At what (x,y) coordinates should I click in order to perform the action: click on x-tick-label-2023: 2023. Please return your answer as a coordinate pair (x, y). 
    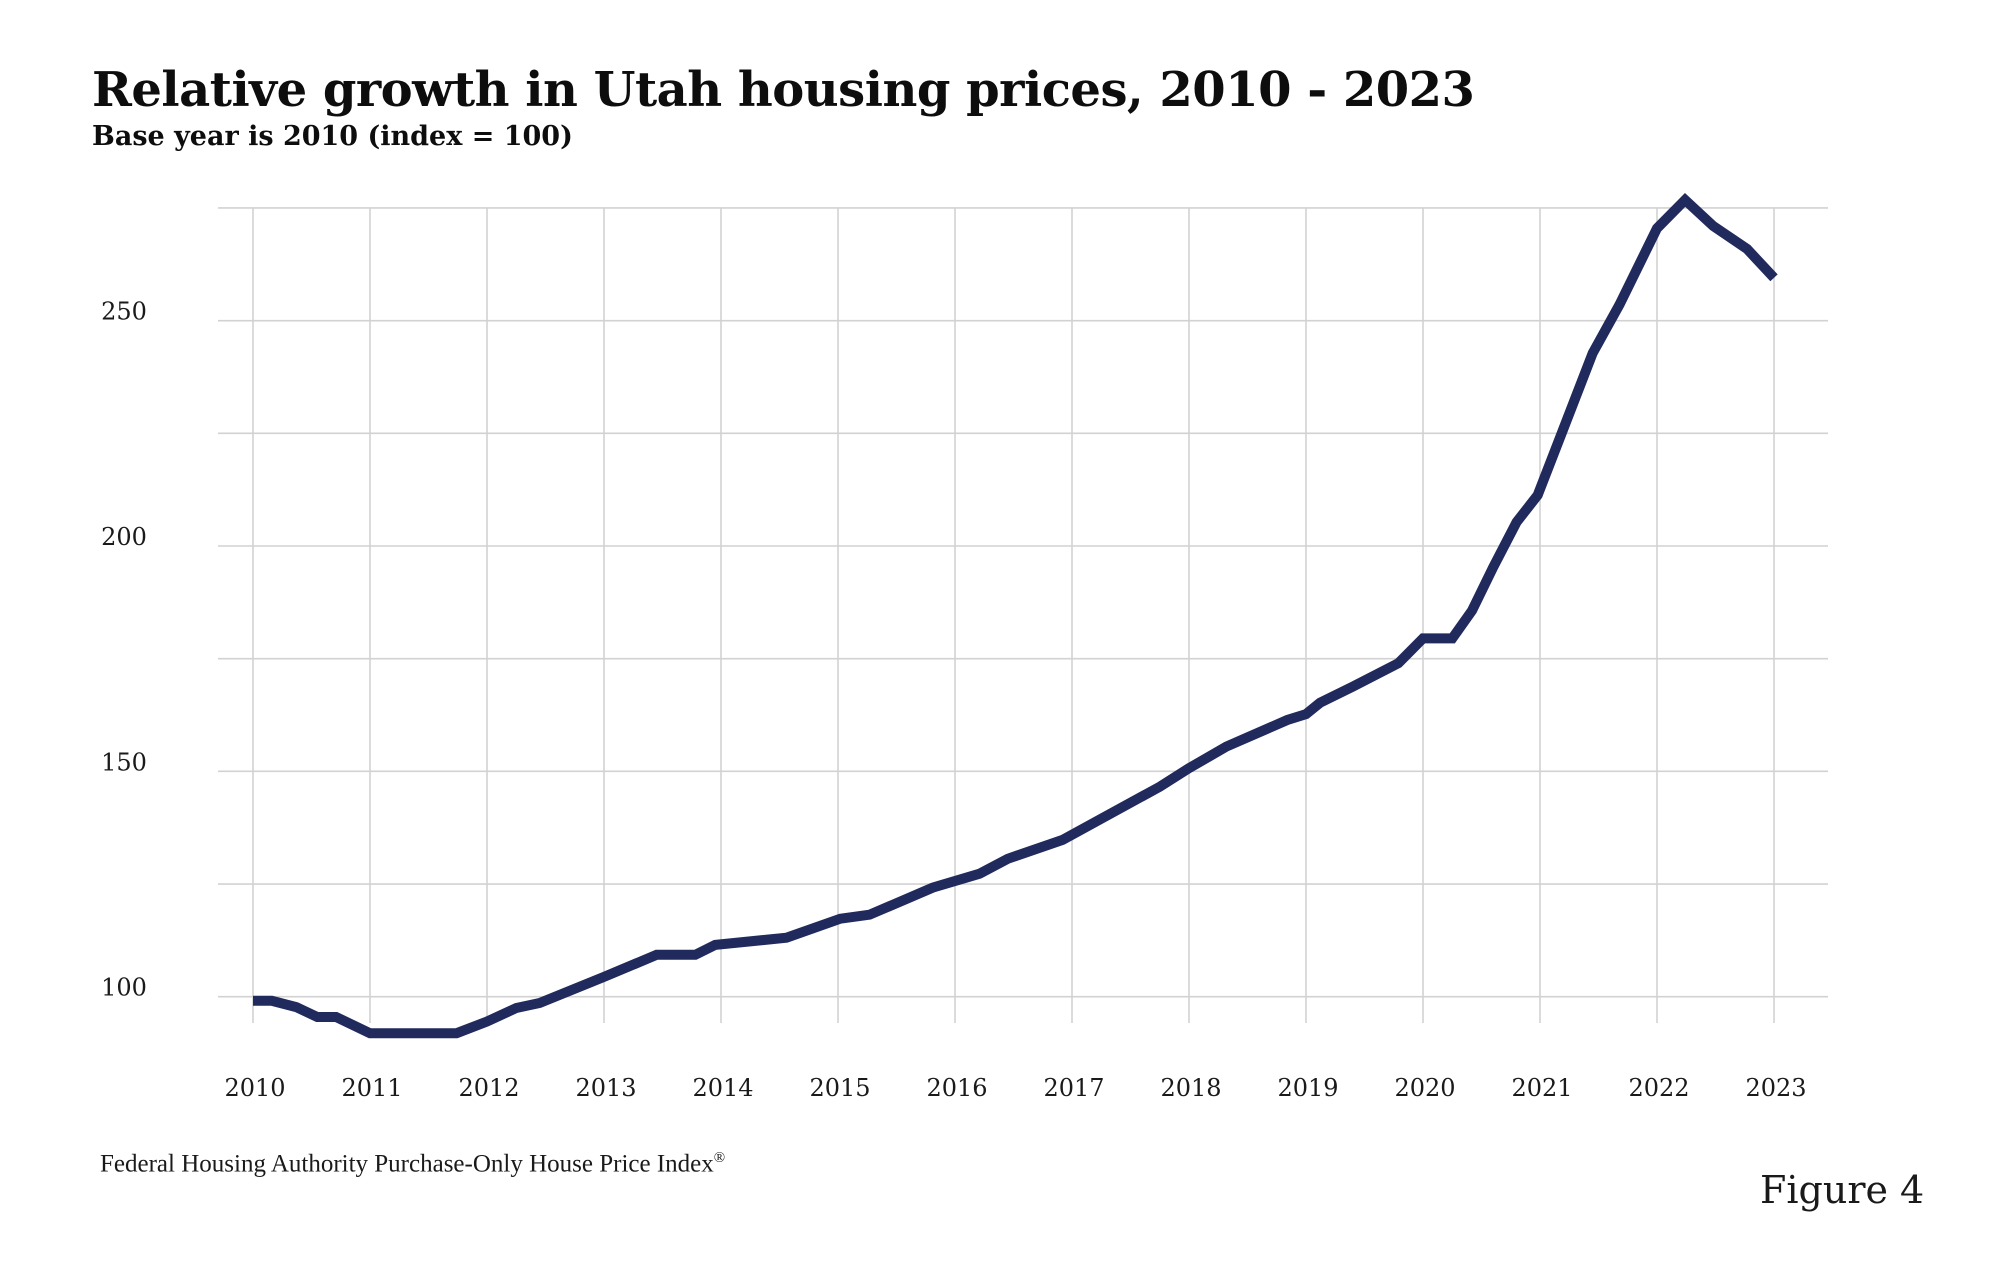
    Looking at the image, I should click on (1775, 1088).